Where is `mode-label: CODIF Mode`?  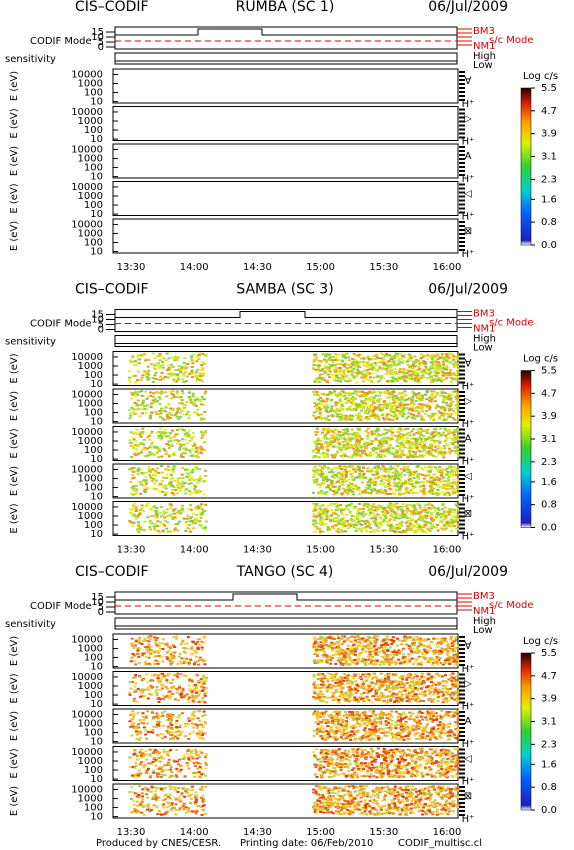 mode-label: CODIF Mode is located at coordinates (61, 606).